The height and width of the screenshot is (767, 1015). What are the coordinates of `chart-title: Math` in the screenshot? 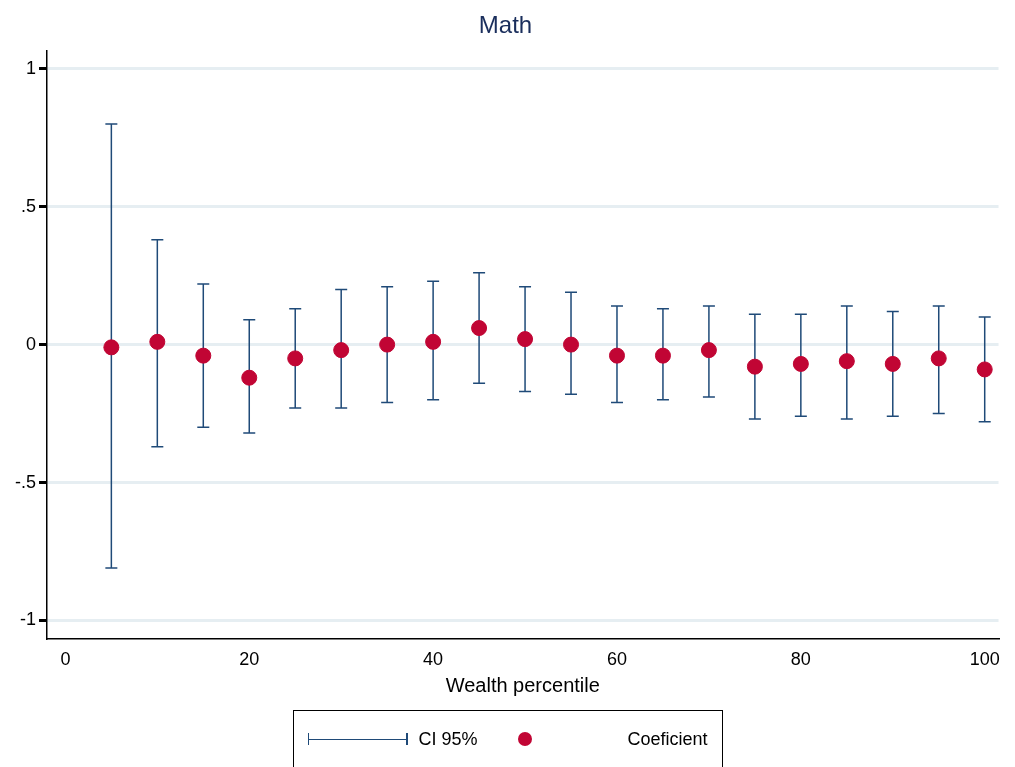 It's located at (505, 25).